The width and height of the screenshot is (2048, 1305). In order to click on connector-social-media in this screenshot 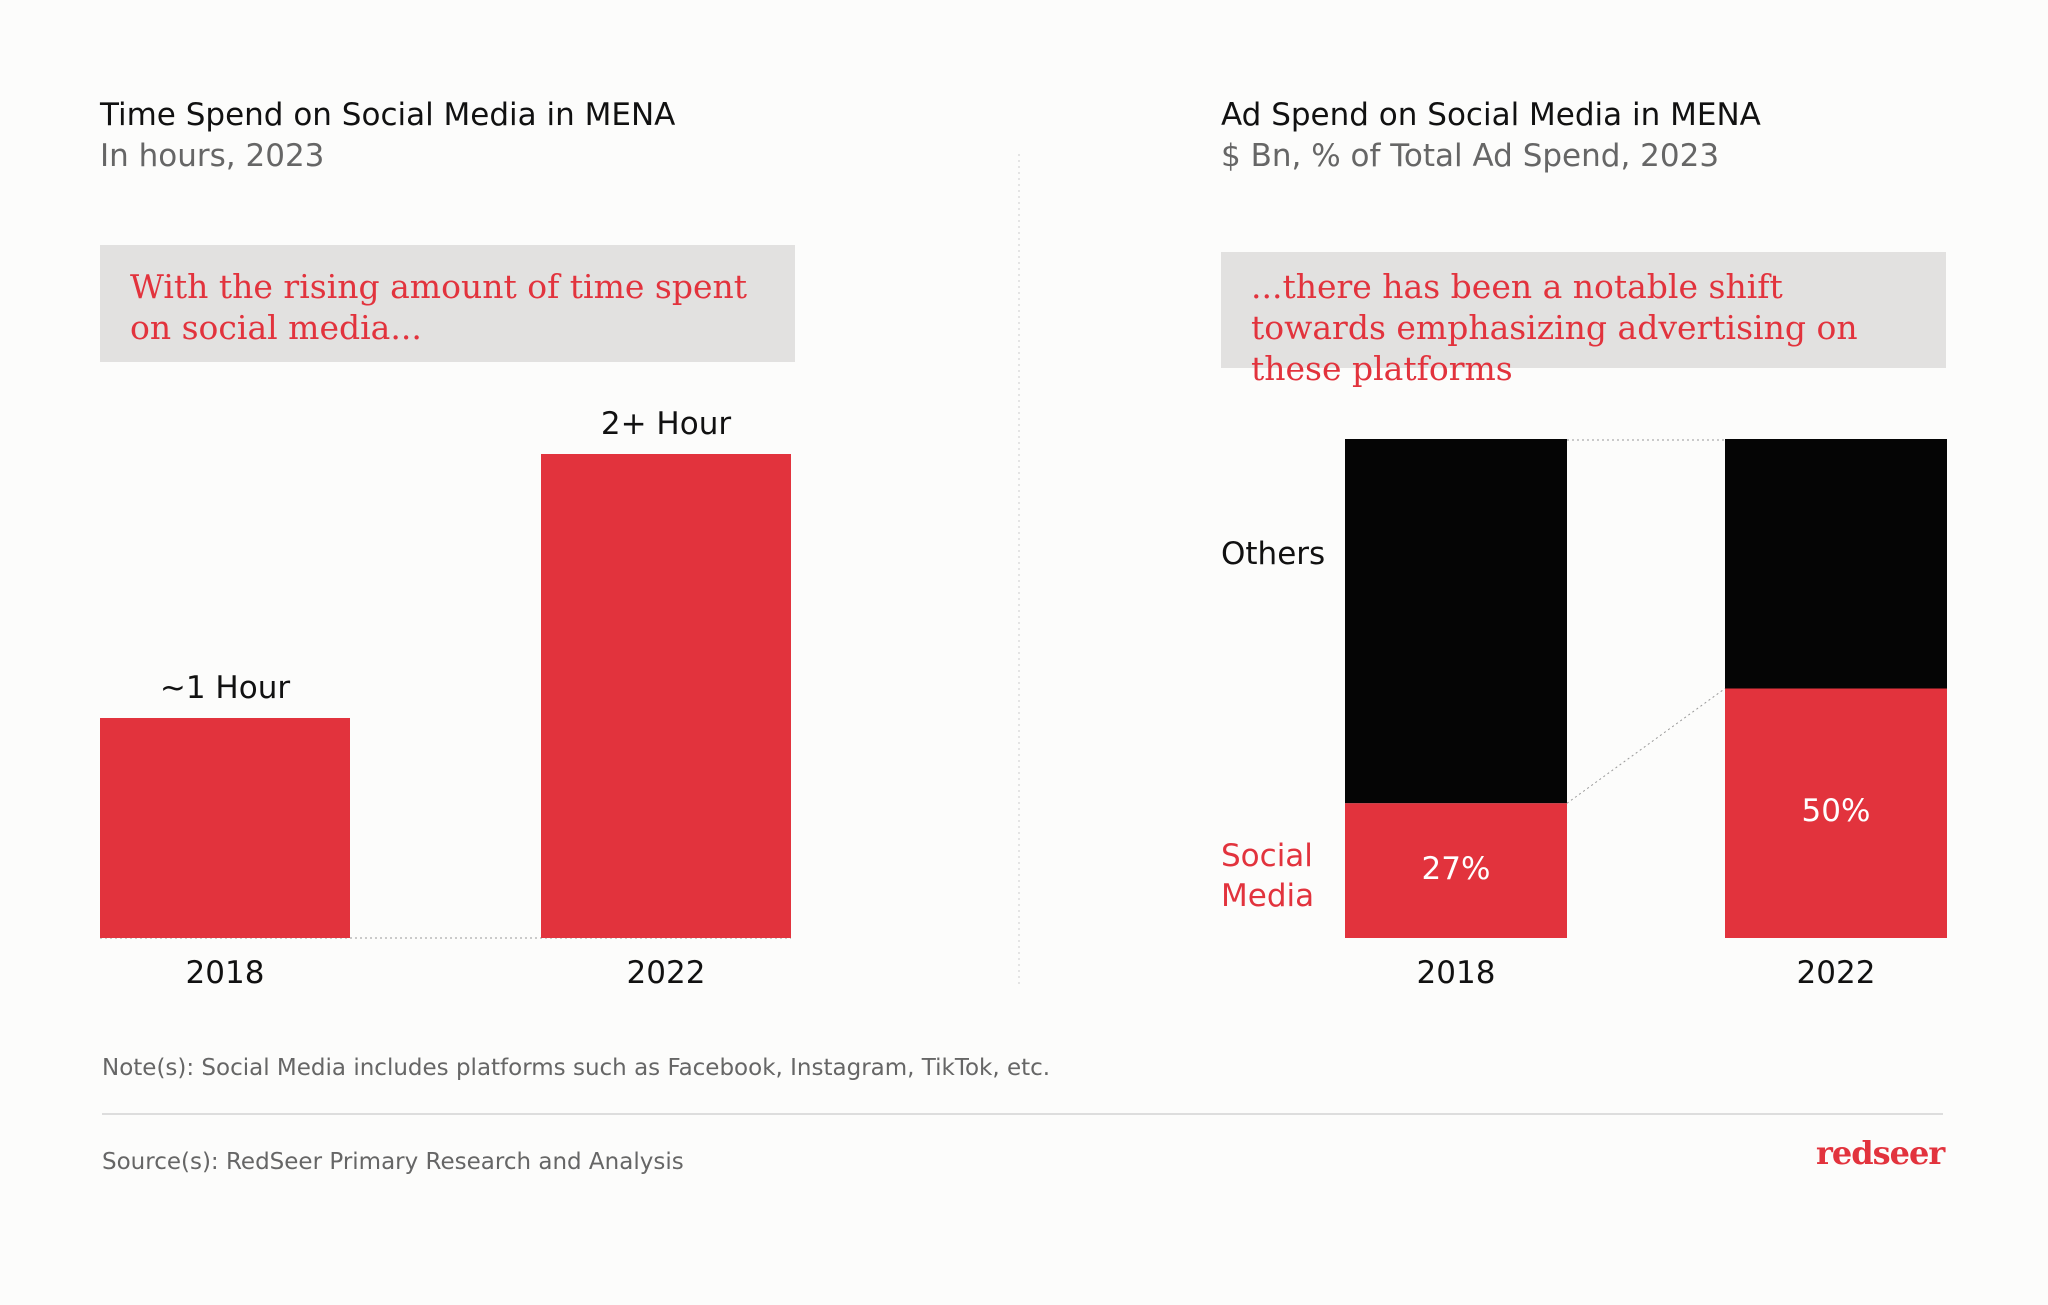, I will do `click(1646, 746)`.